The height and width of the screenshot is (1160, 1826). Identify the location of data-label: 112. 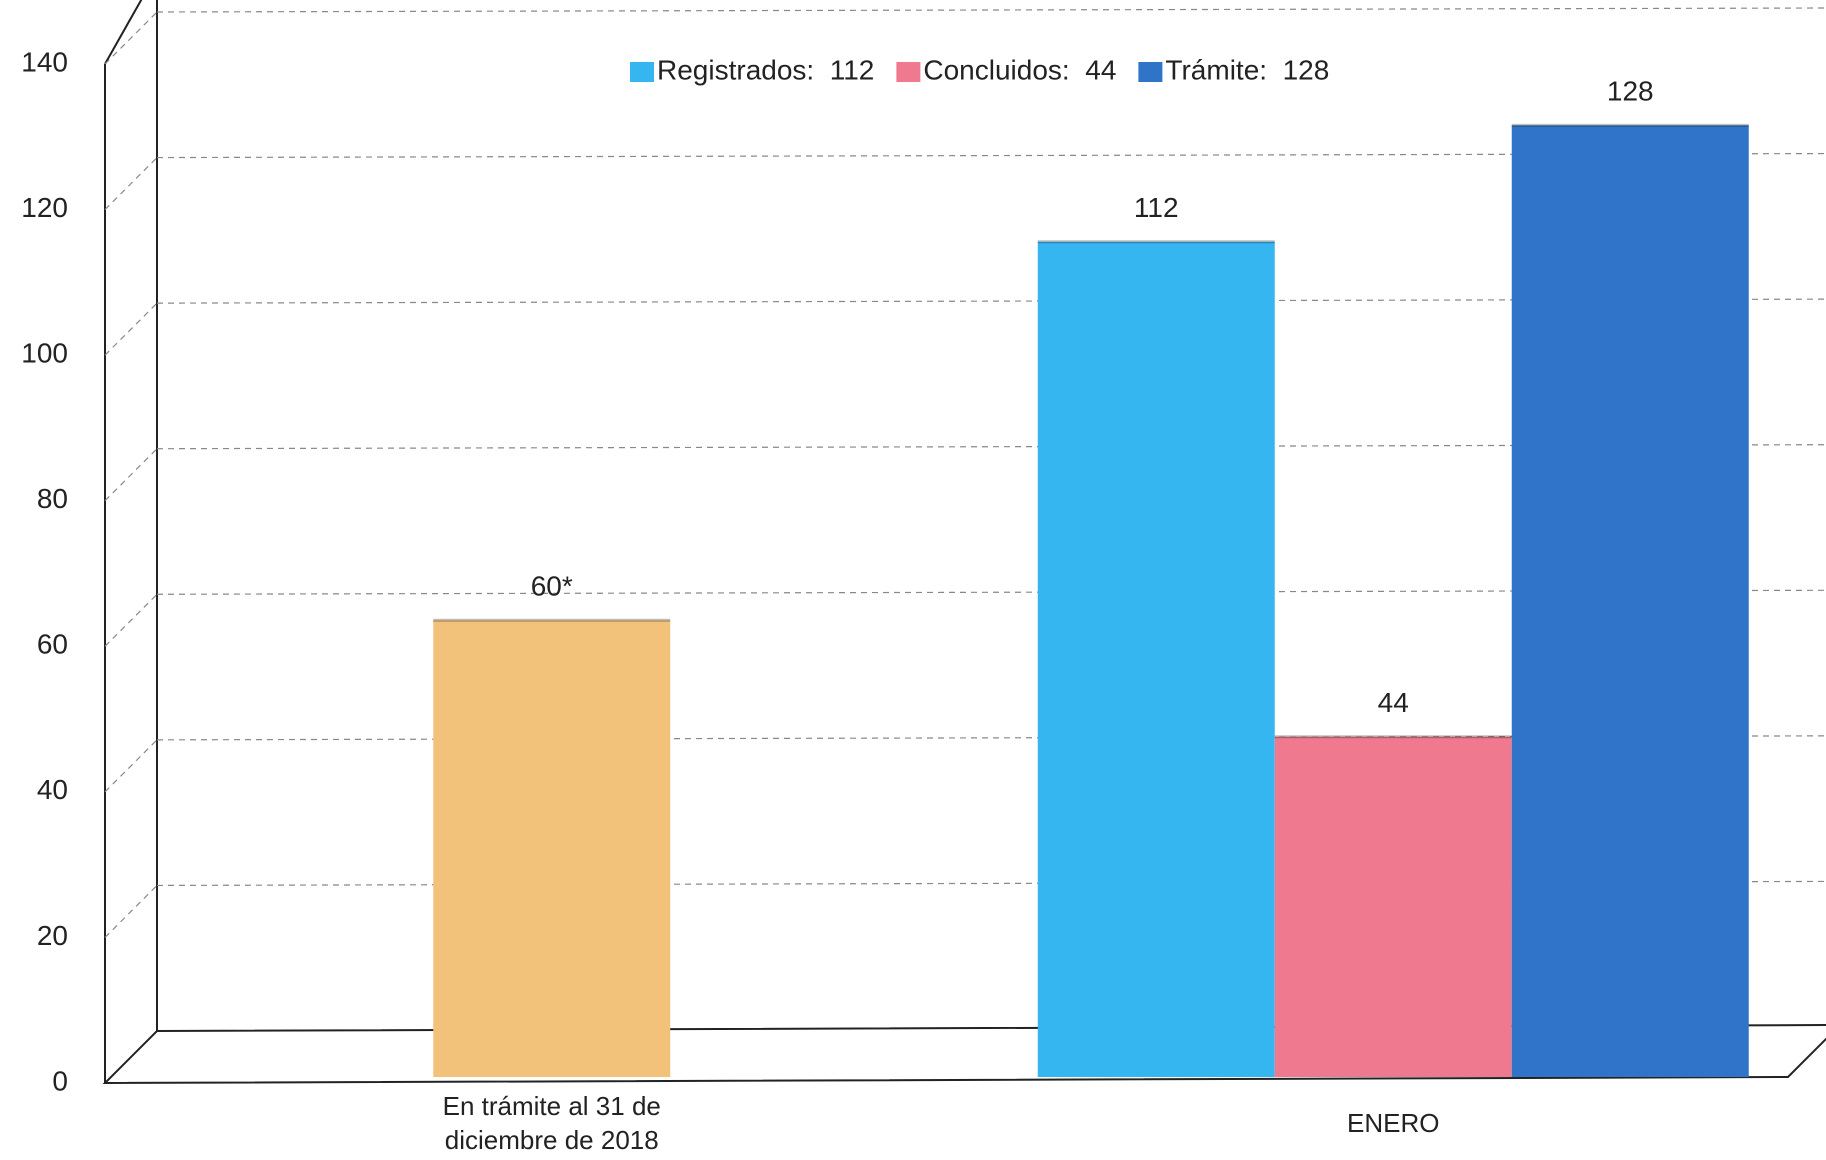
(1156, 207).